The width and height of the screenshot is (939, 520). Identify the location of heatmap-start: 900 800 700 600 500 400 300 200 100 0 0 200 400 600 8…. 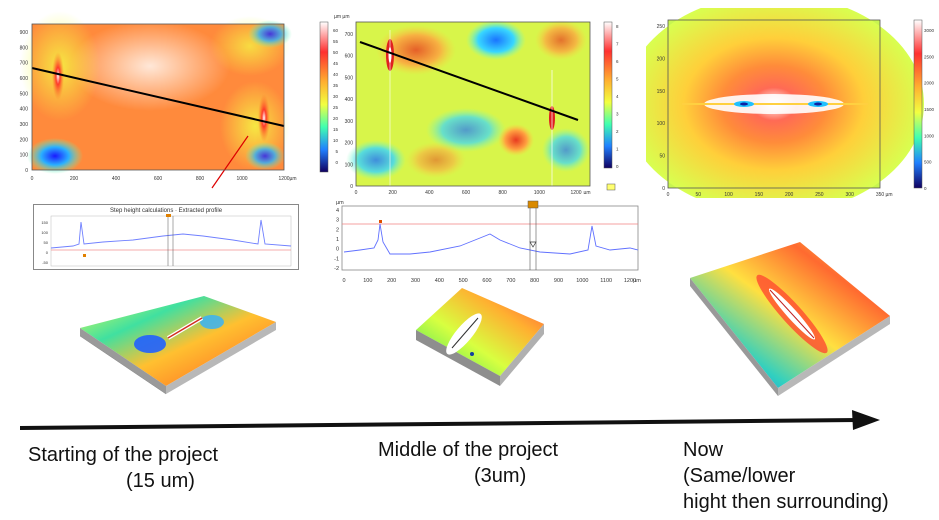
(150, 98).